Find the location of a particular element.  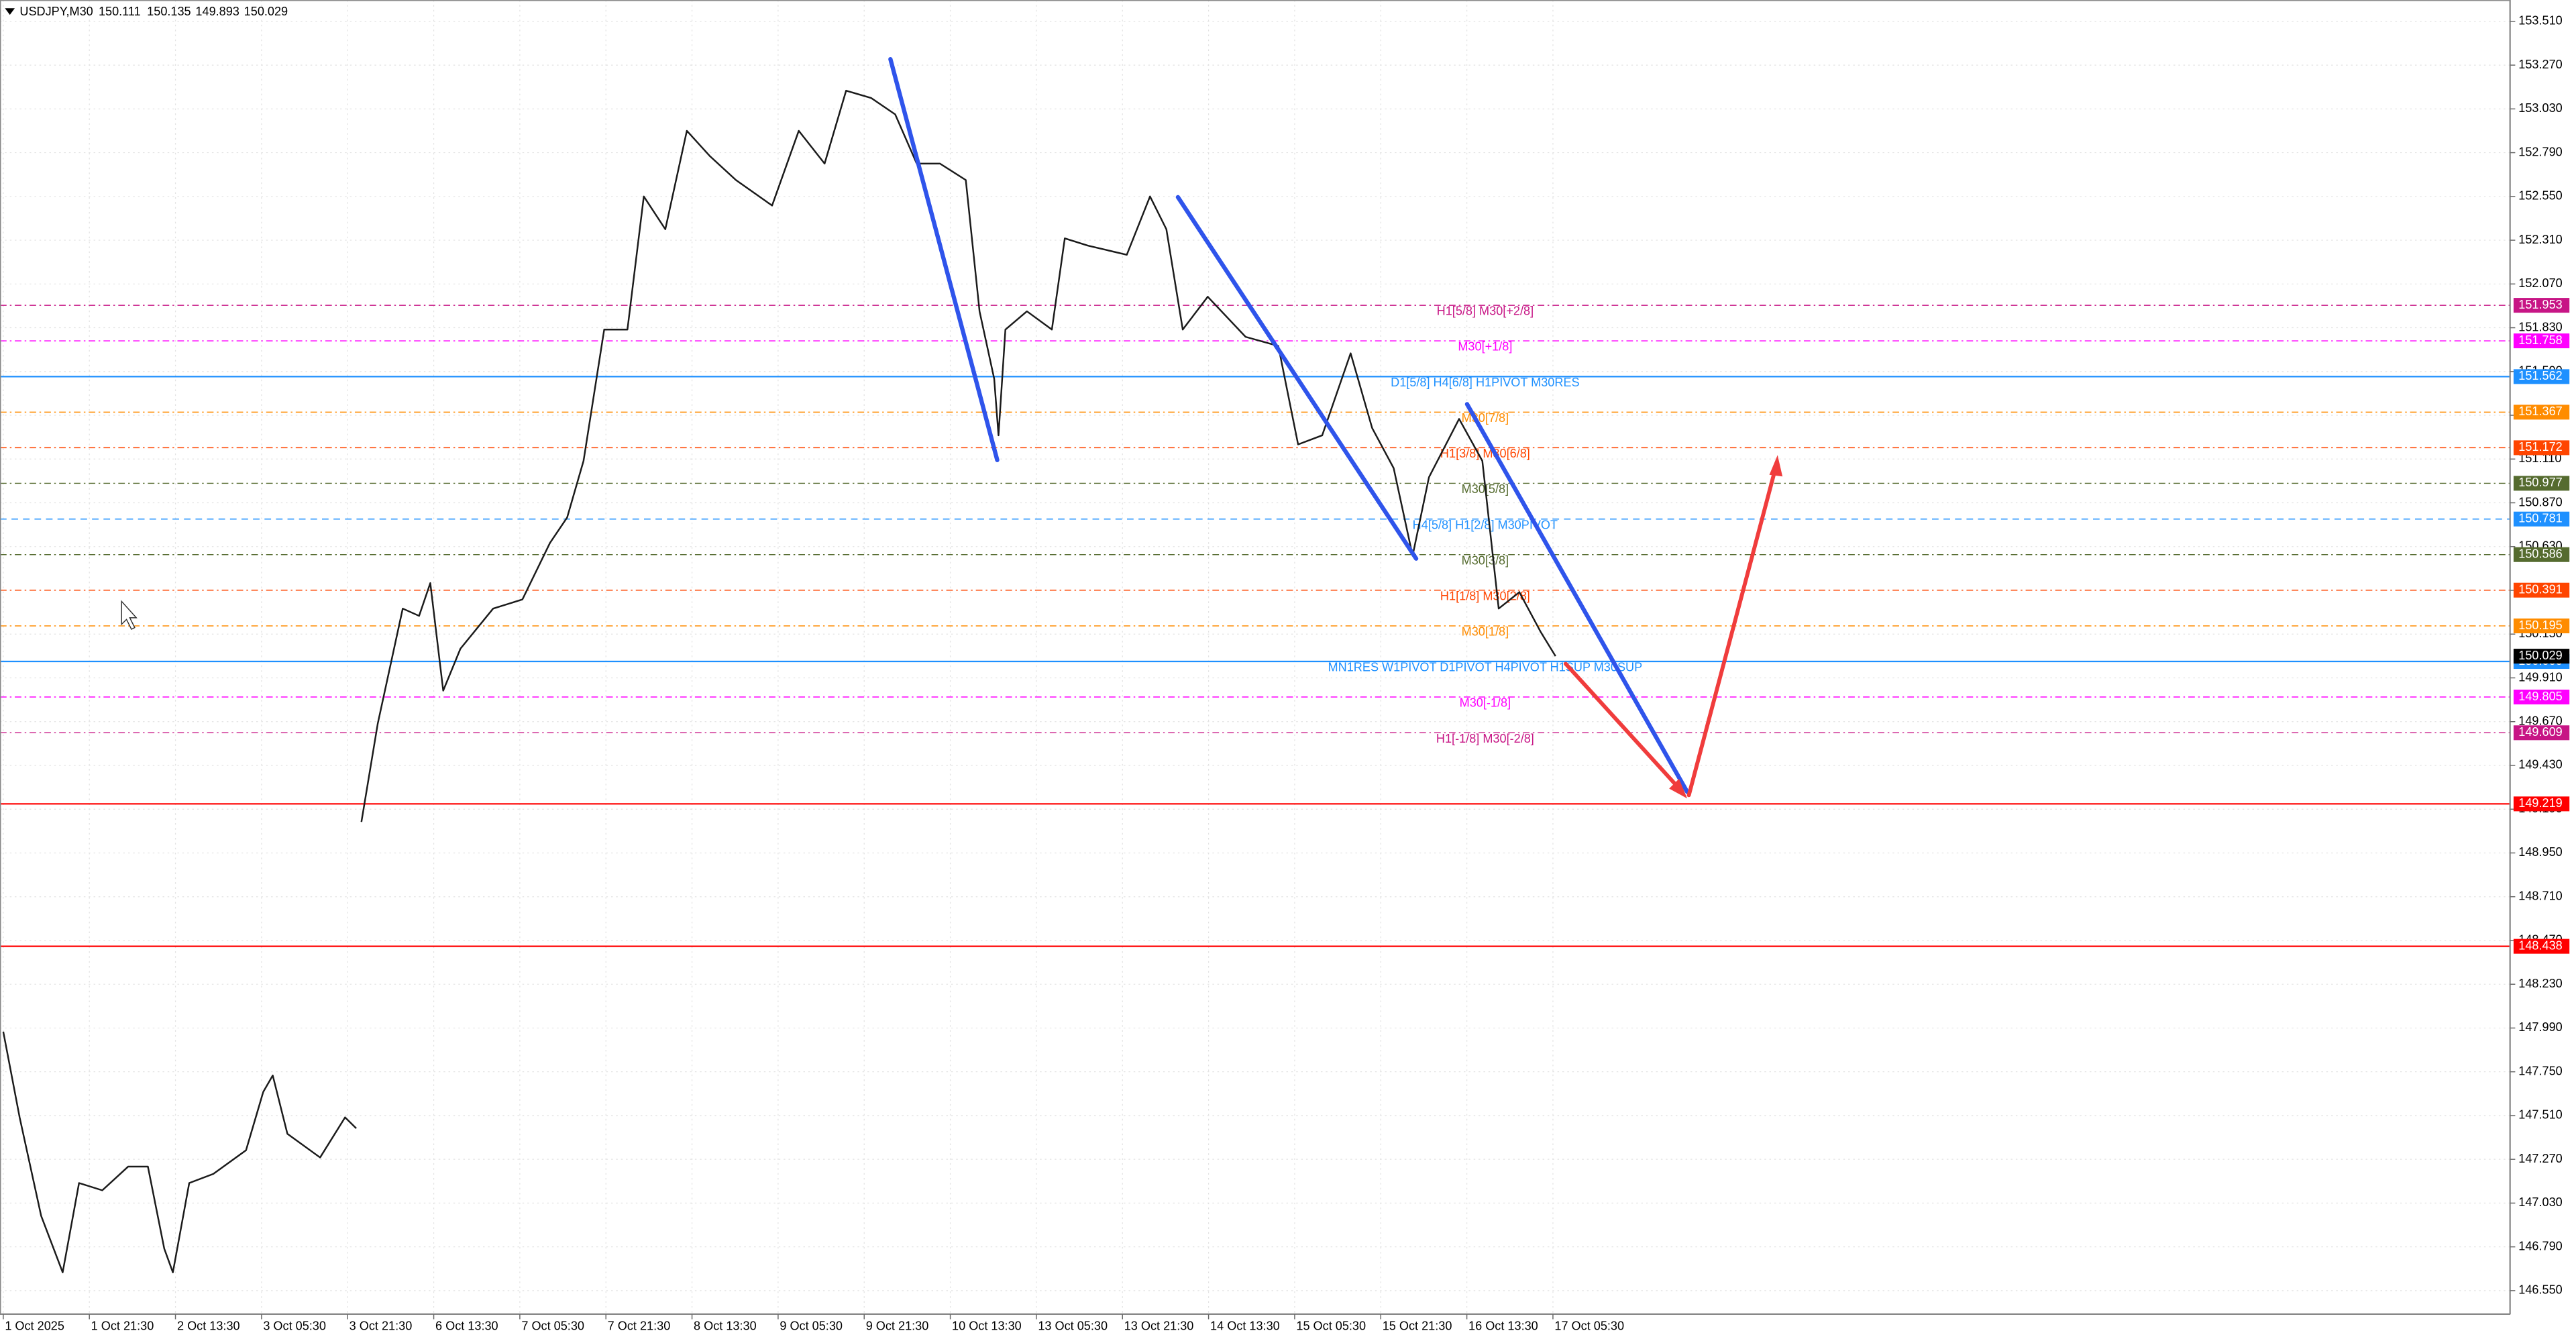

y-tick-label: 149.430 is located at coordinates (2540, 764).